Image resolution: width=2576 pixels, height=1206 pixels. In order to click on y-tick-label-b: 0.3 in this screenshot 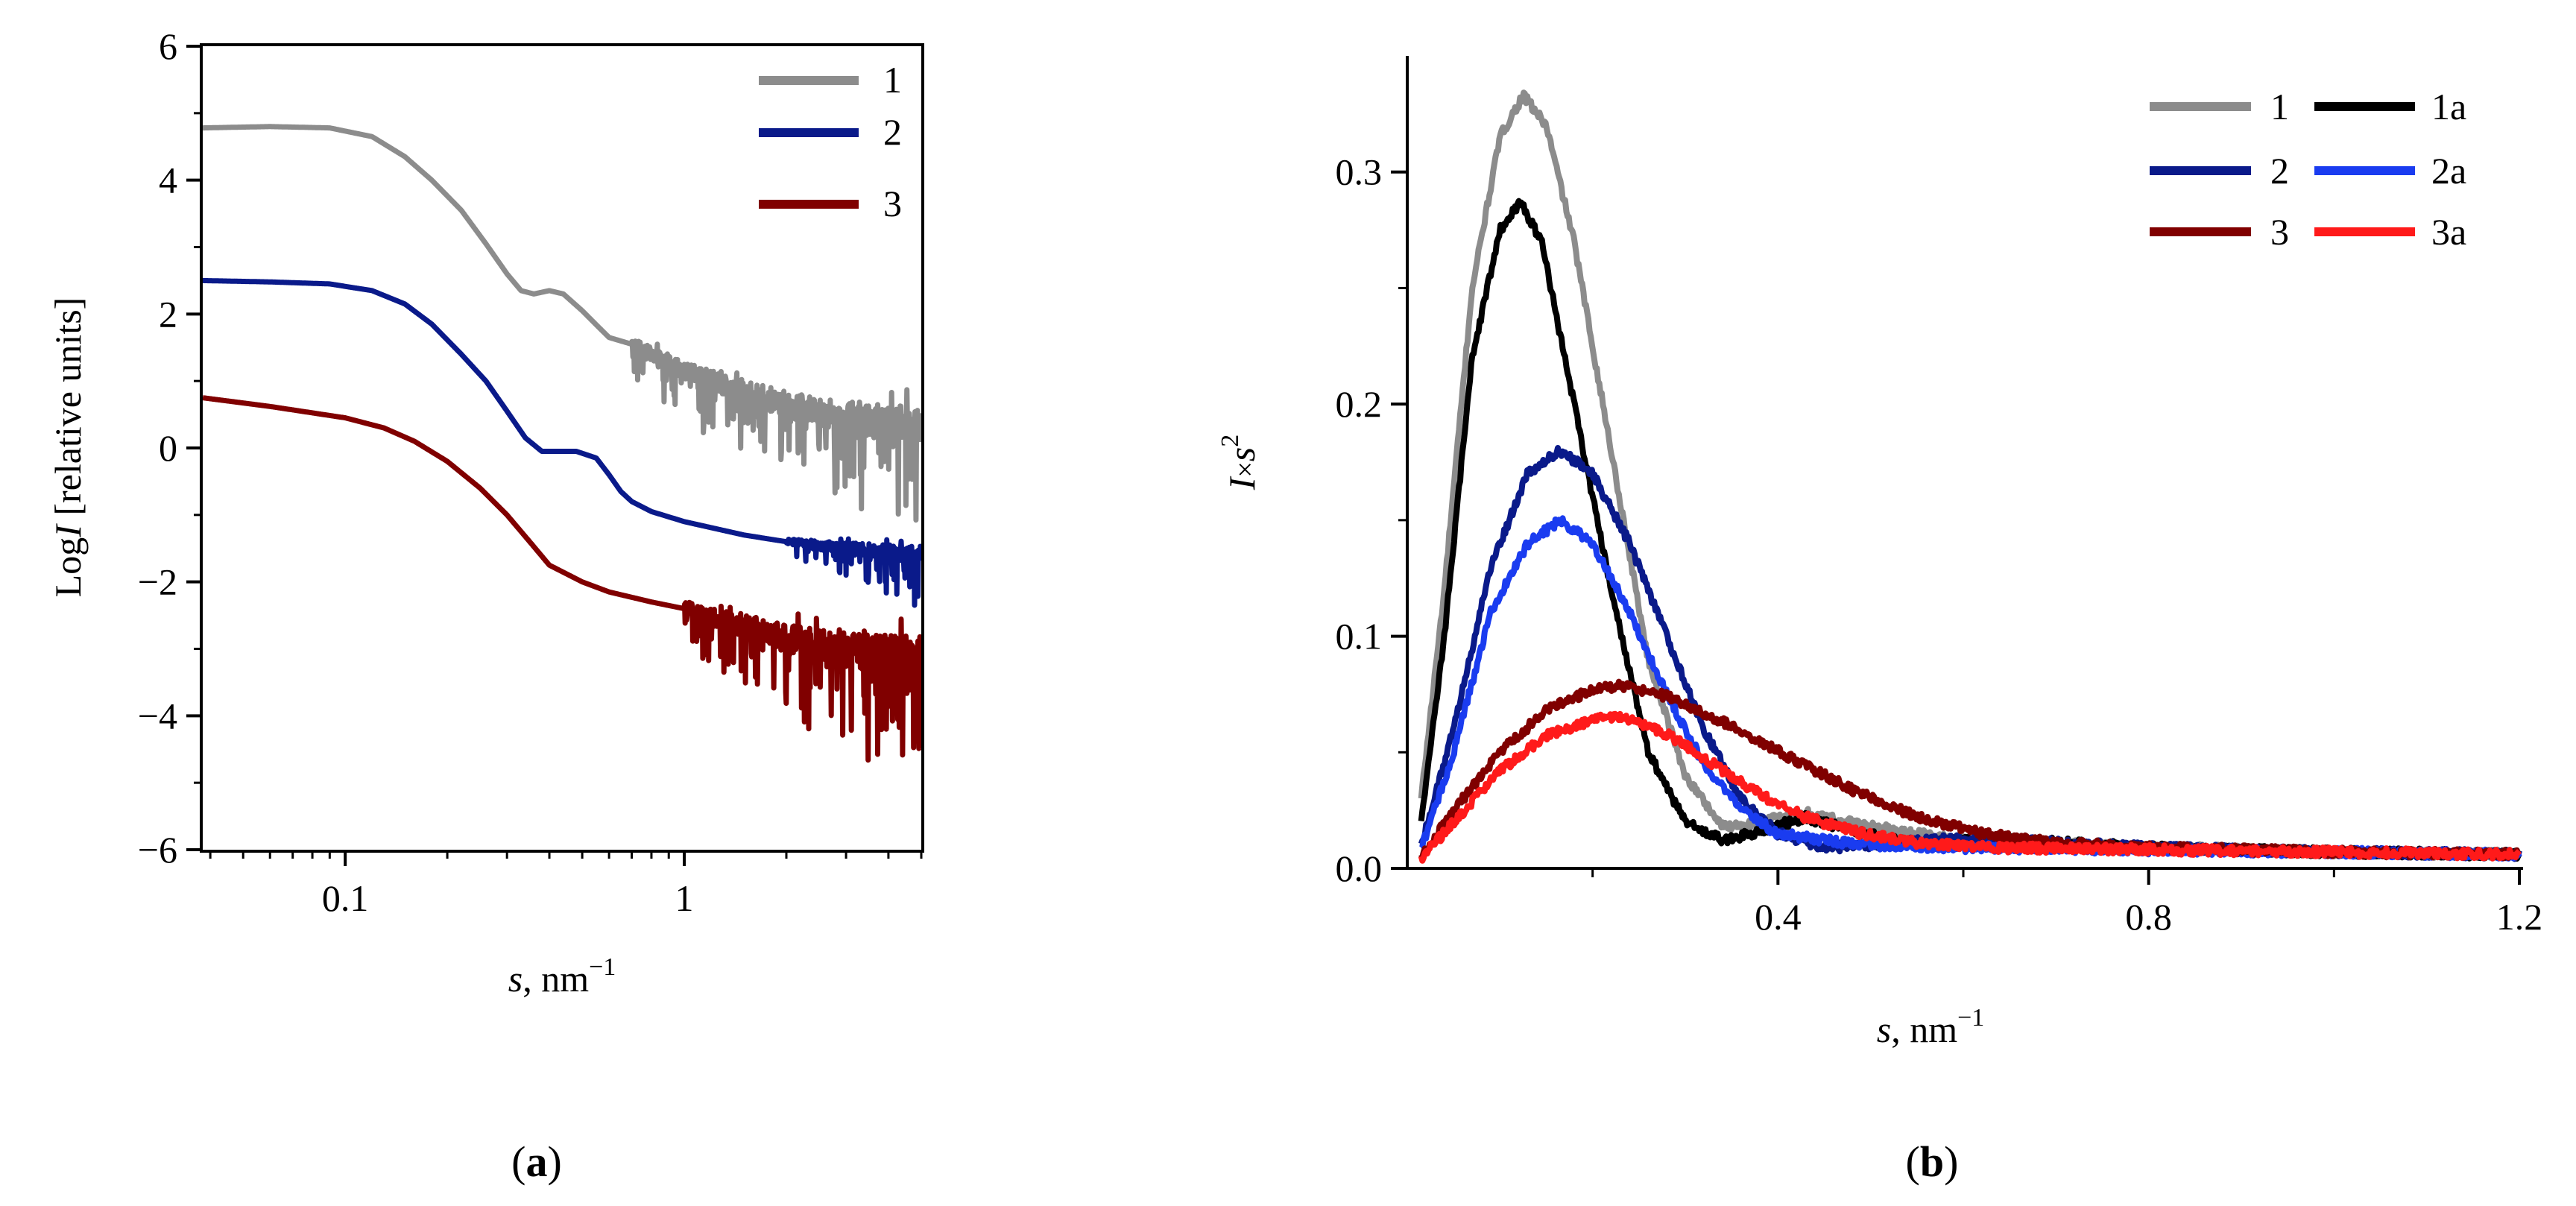, I will do `click(1359, 172)`.